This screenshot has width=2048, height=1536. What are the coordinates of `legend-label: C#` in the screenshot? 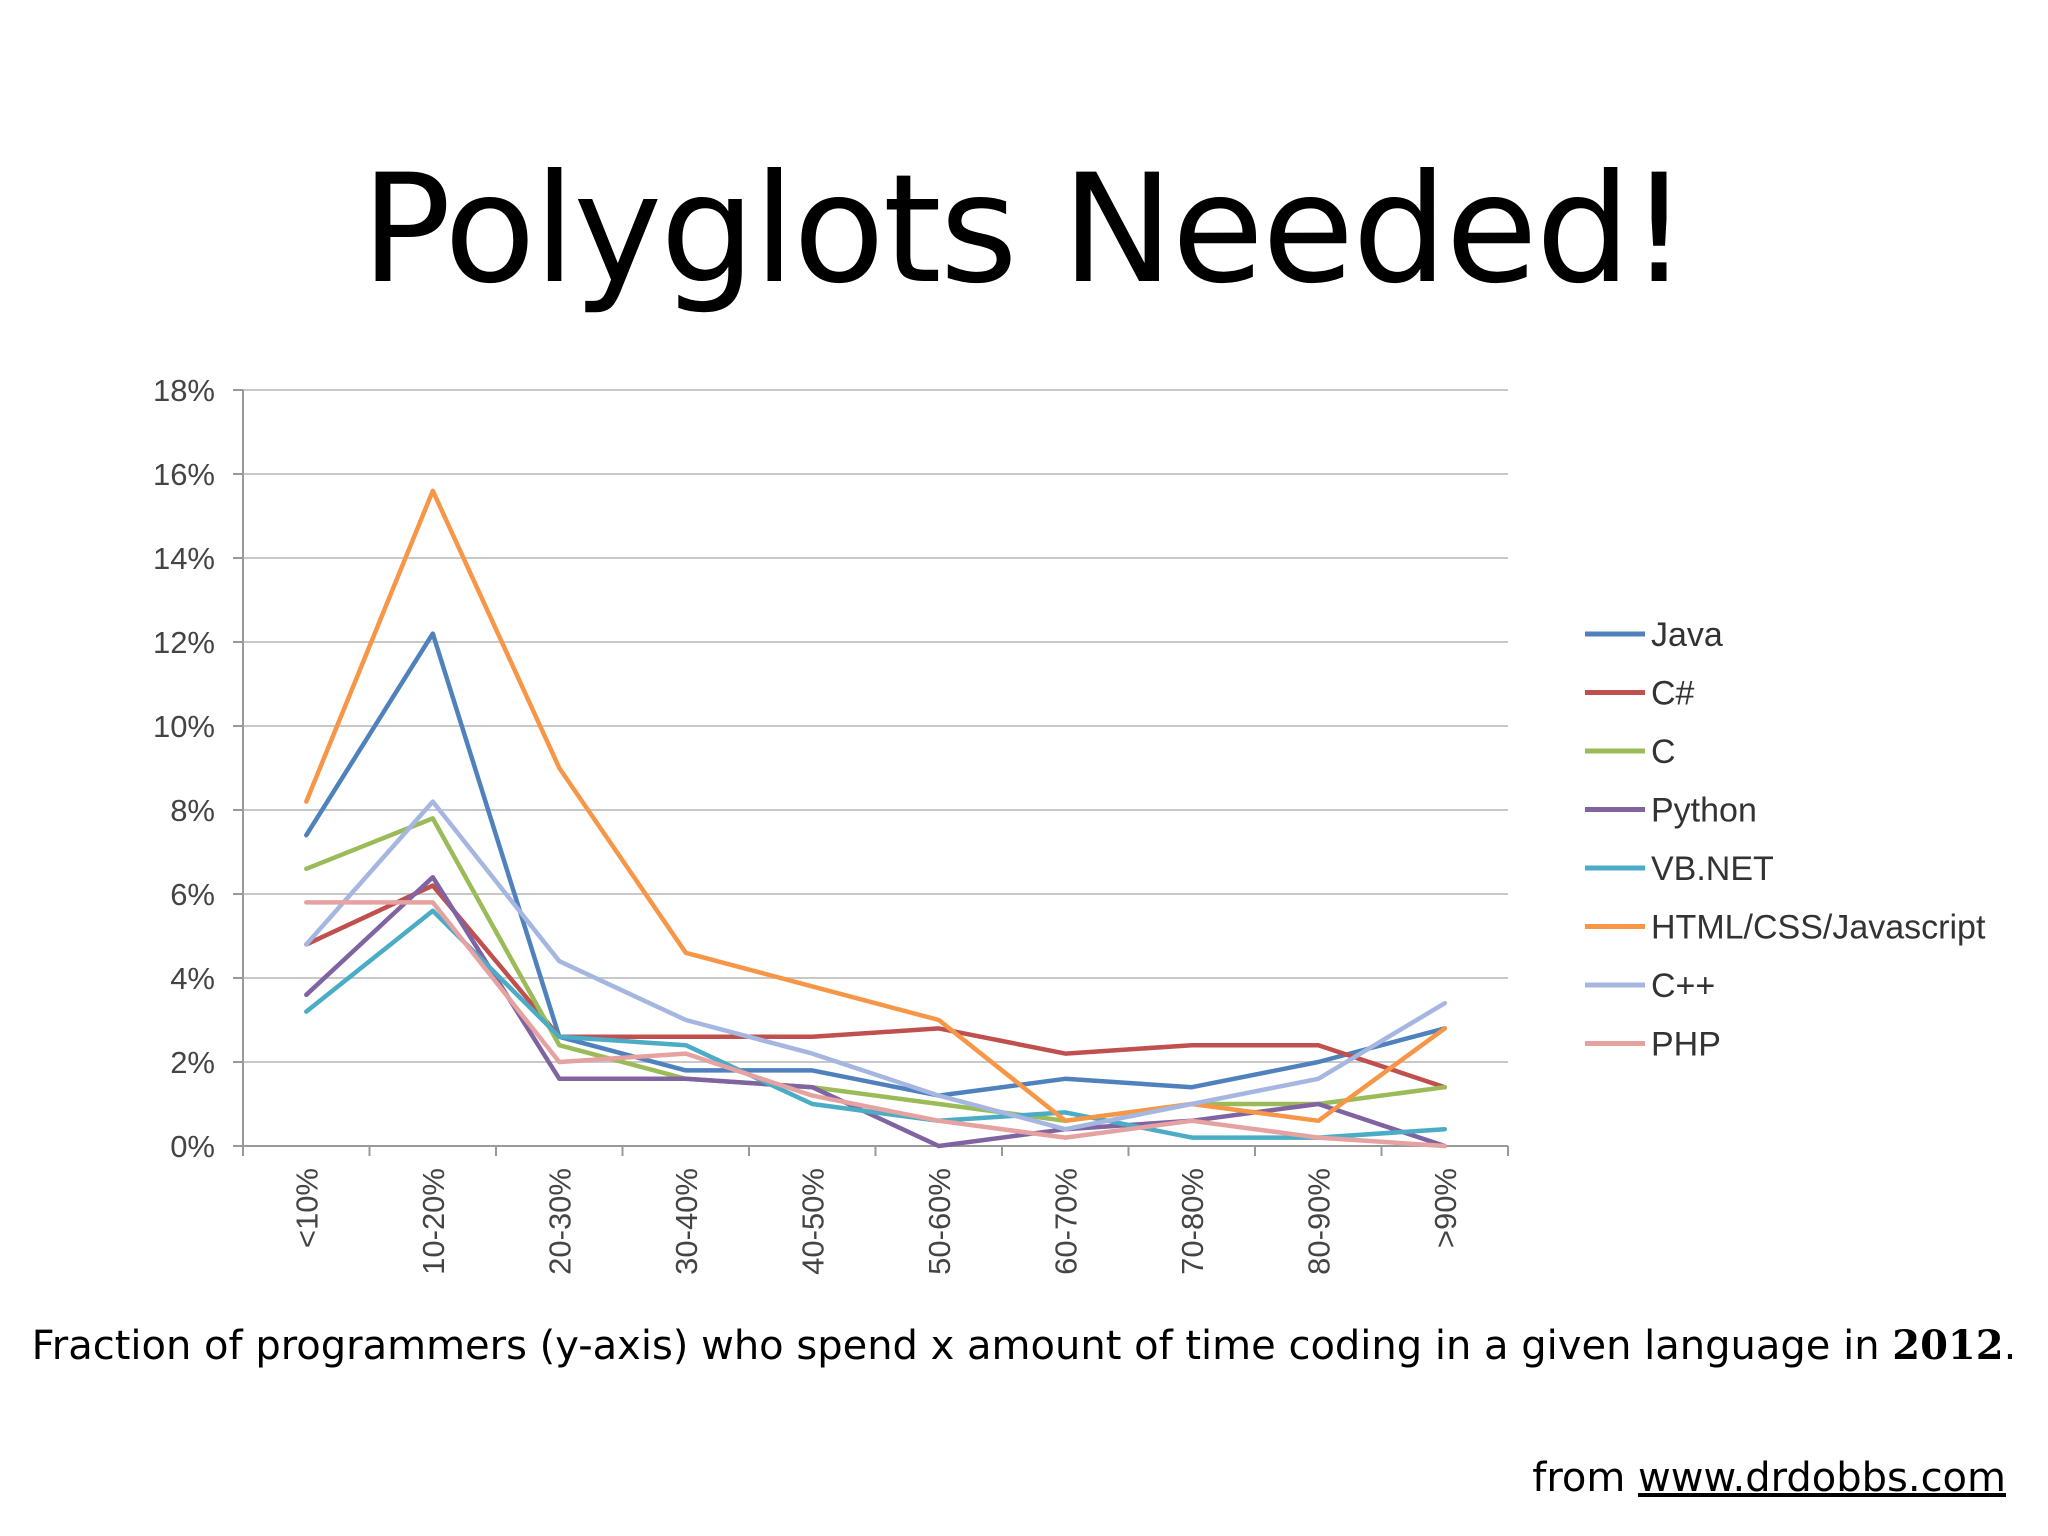 It's located at (1673, 694).